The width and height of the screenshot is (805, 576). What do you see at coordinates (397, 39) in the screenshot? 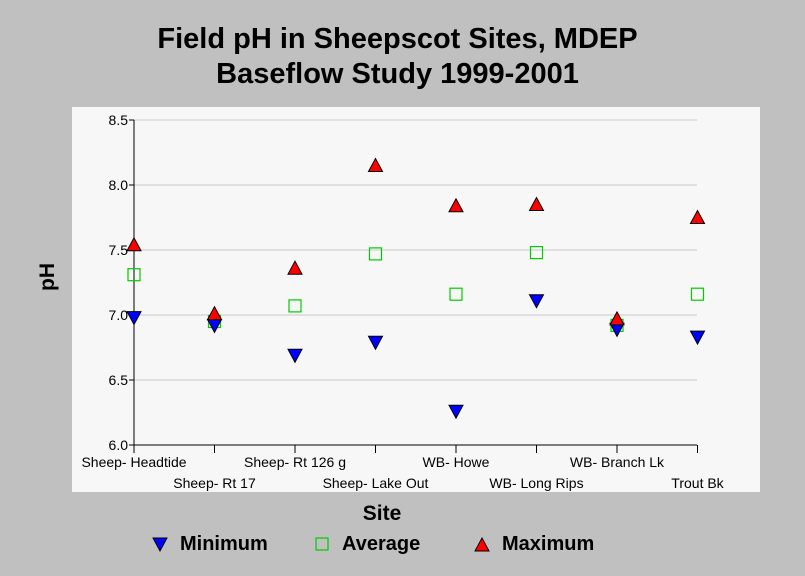
I see `chart-title-line-1: Field pH in Sheepscot Sites, MDEP` at bounding box center [397, 39].